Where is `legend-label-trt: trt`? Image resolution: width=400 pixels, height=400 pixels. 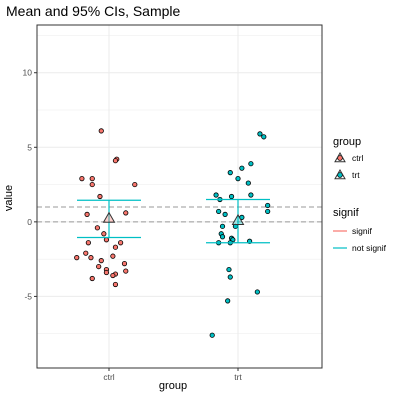
legend-label-trt: trt is located at coordinates (356, 175).